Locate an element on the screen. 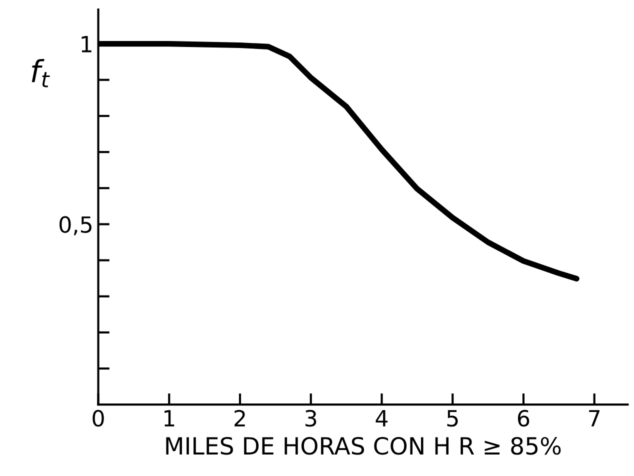 This screenshot has width=634, height=476. x-axis-title: MILES DE HORAS CON H R ≥ 85% is located at coordinates (363, 445).